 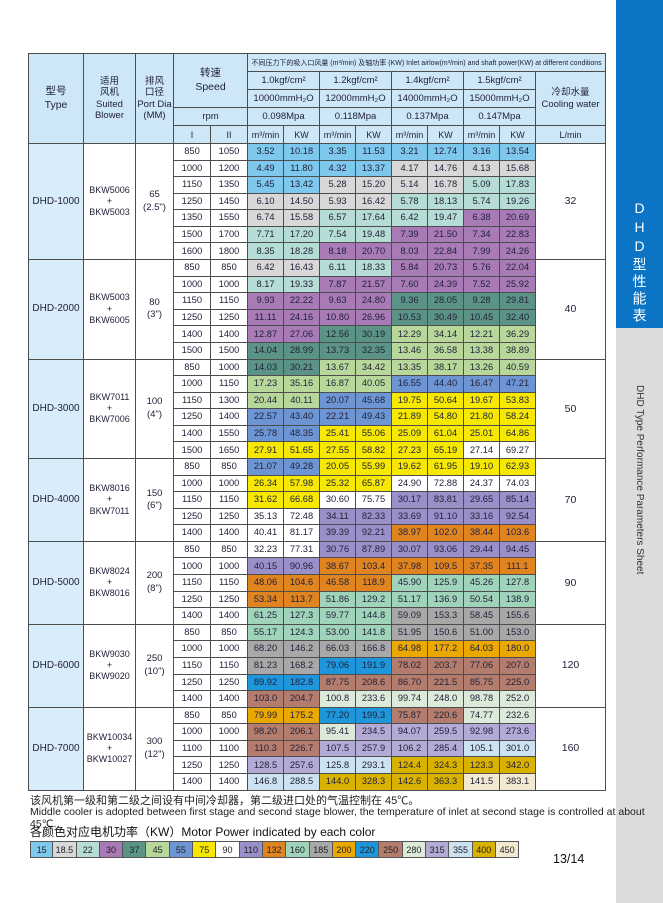 I want to click on airflow-value: 125.8, so click(x=337, y=765).